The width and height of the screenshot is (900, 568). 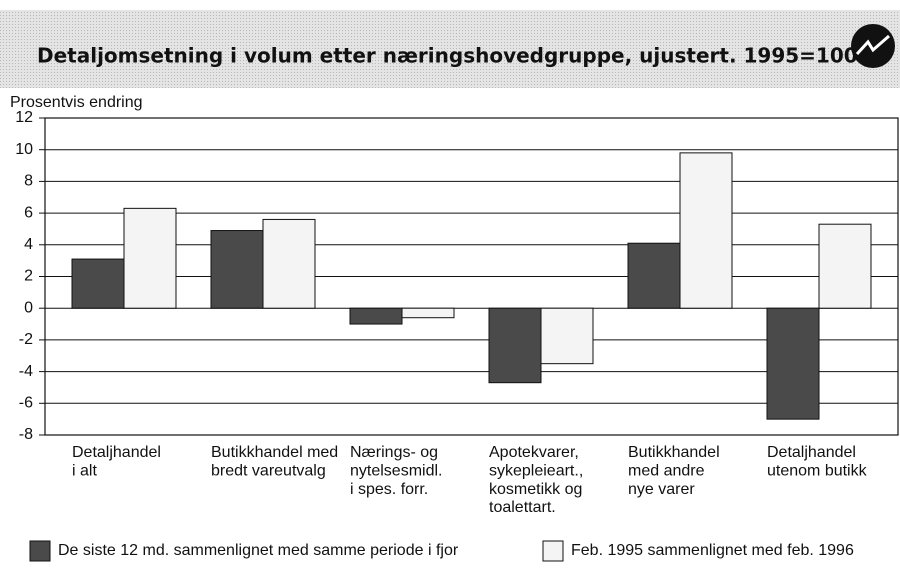 What do you see at coordinates (28, 276) in the screenshot?
I see `y-tick-label: 2` at bounding box center [28, 276].